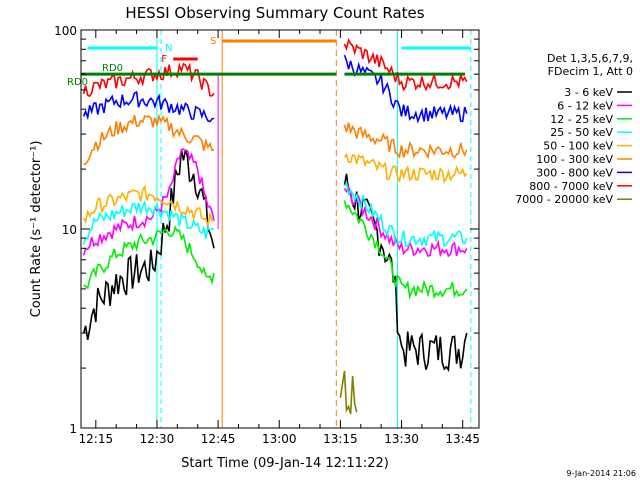 This screenshot has height=480, width=640. What do you see at coordinates (581, 132) in the screenshot?
I see `legend-label: 25 - 50 keV` at bounding box center [581, 132].